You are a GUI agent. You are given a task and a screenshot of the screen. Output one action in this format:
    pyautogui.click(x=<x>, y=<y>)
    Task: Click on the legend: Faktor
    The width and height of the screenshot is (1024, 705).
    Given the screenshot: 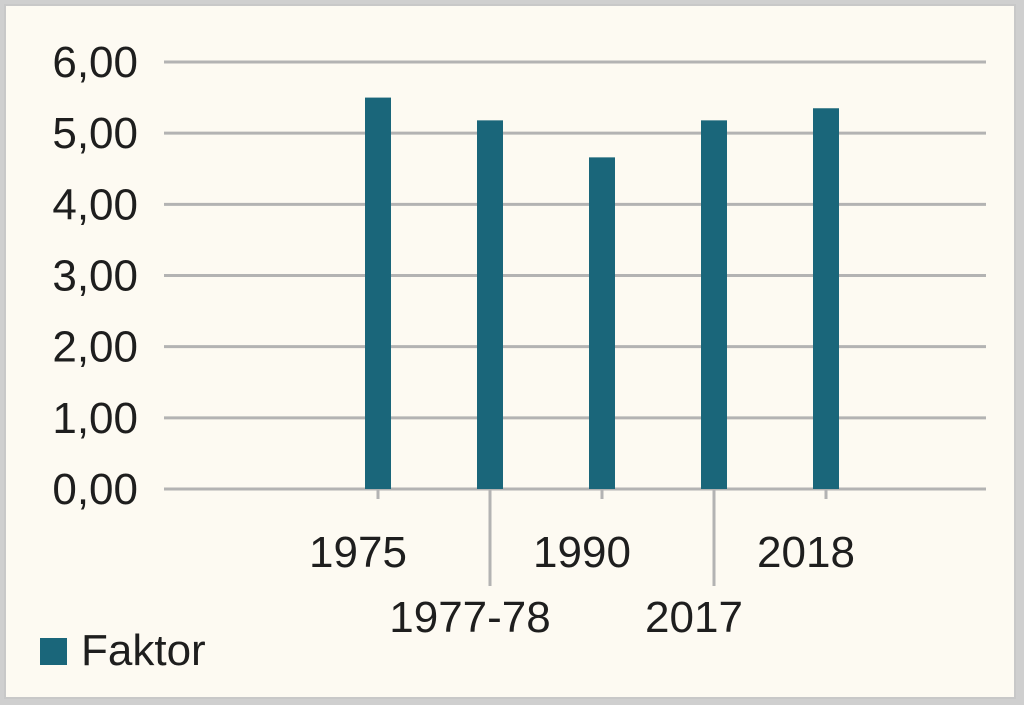 What is the action you would take?
    pyautogui.click(x=123, y=651)
    